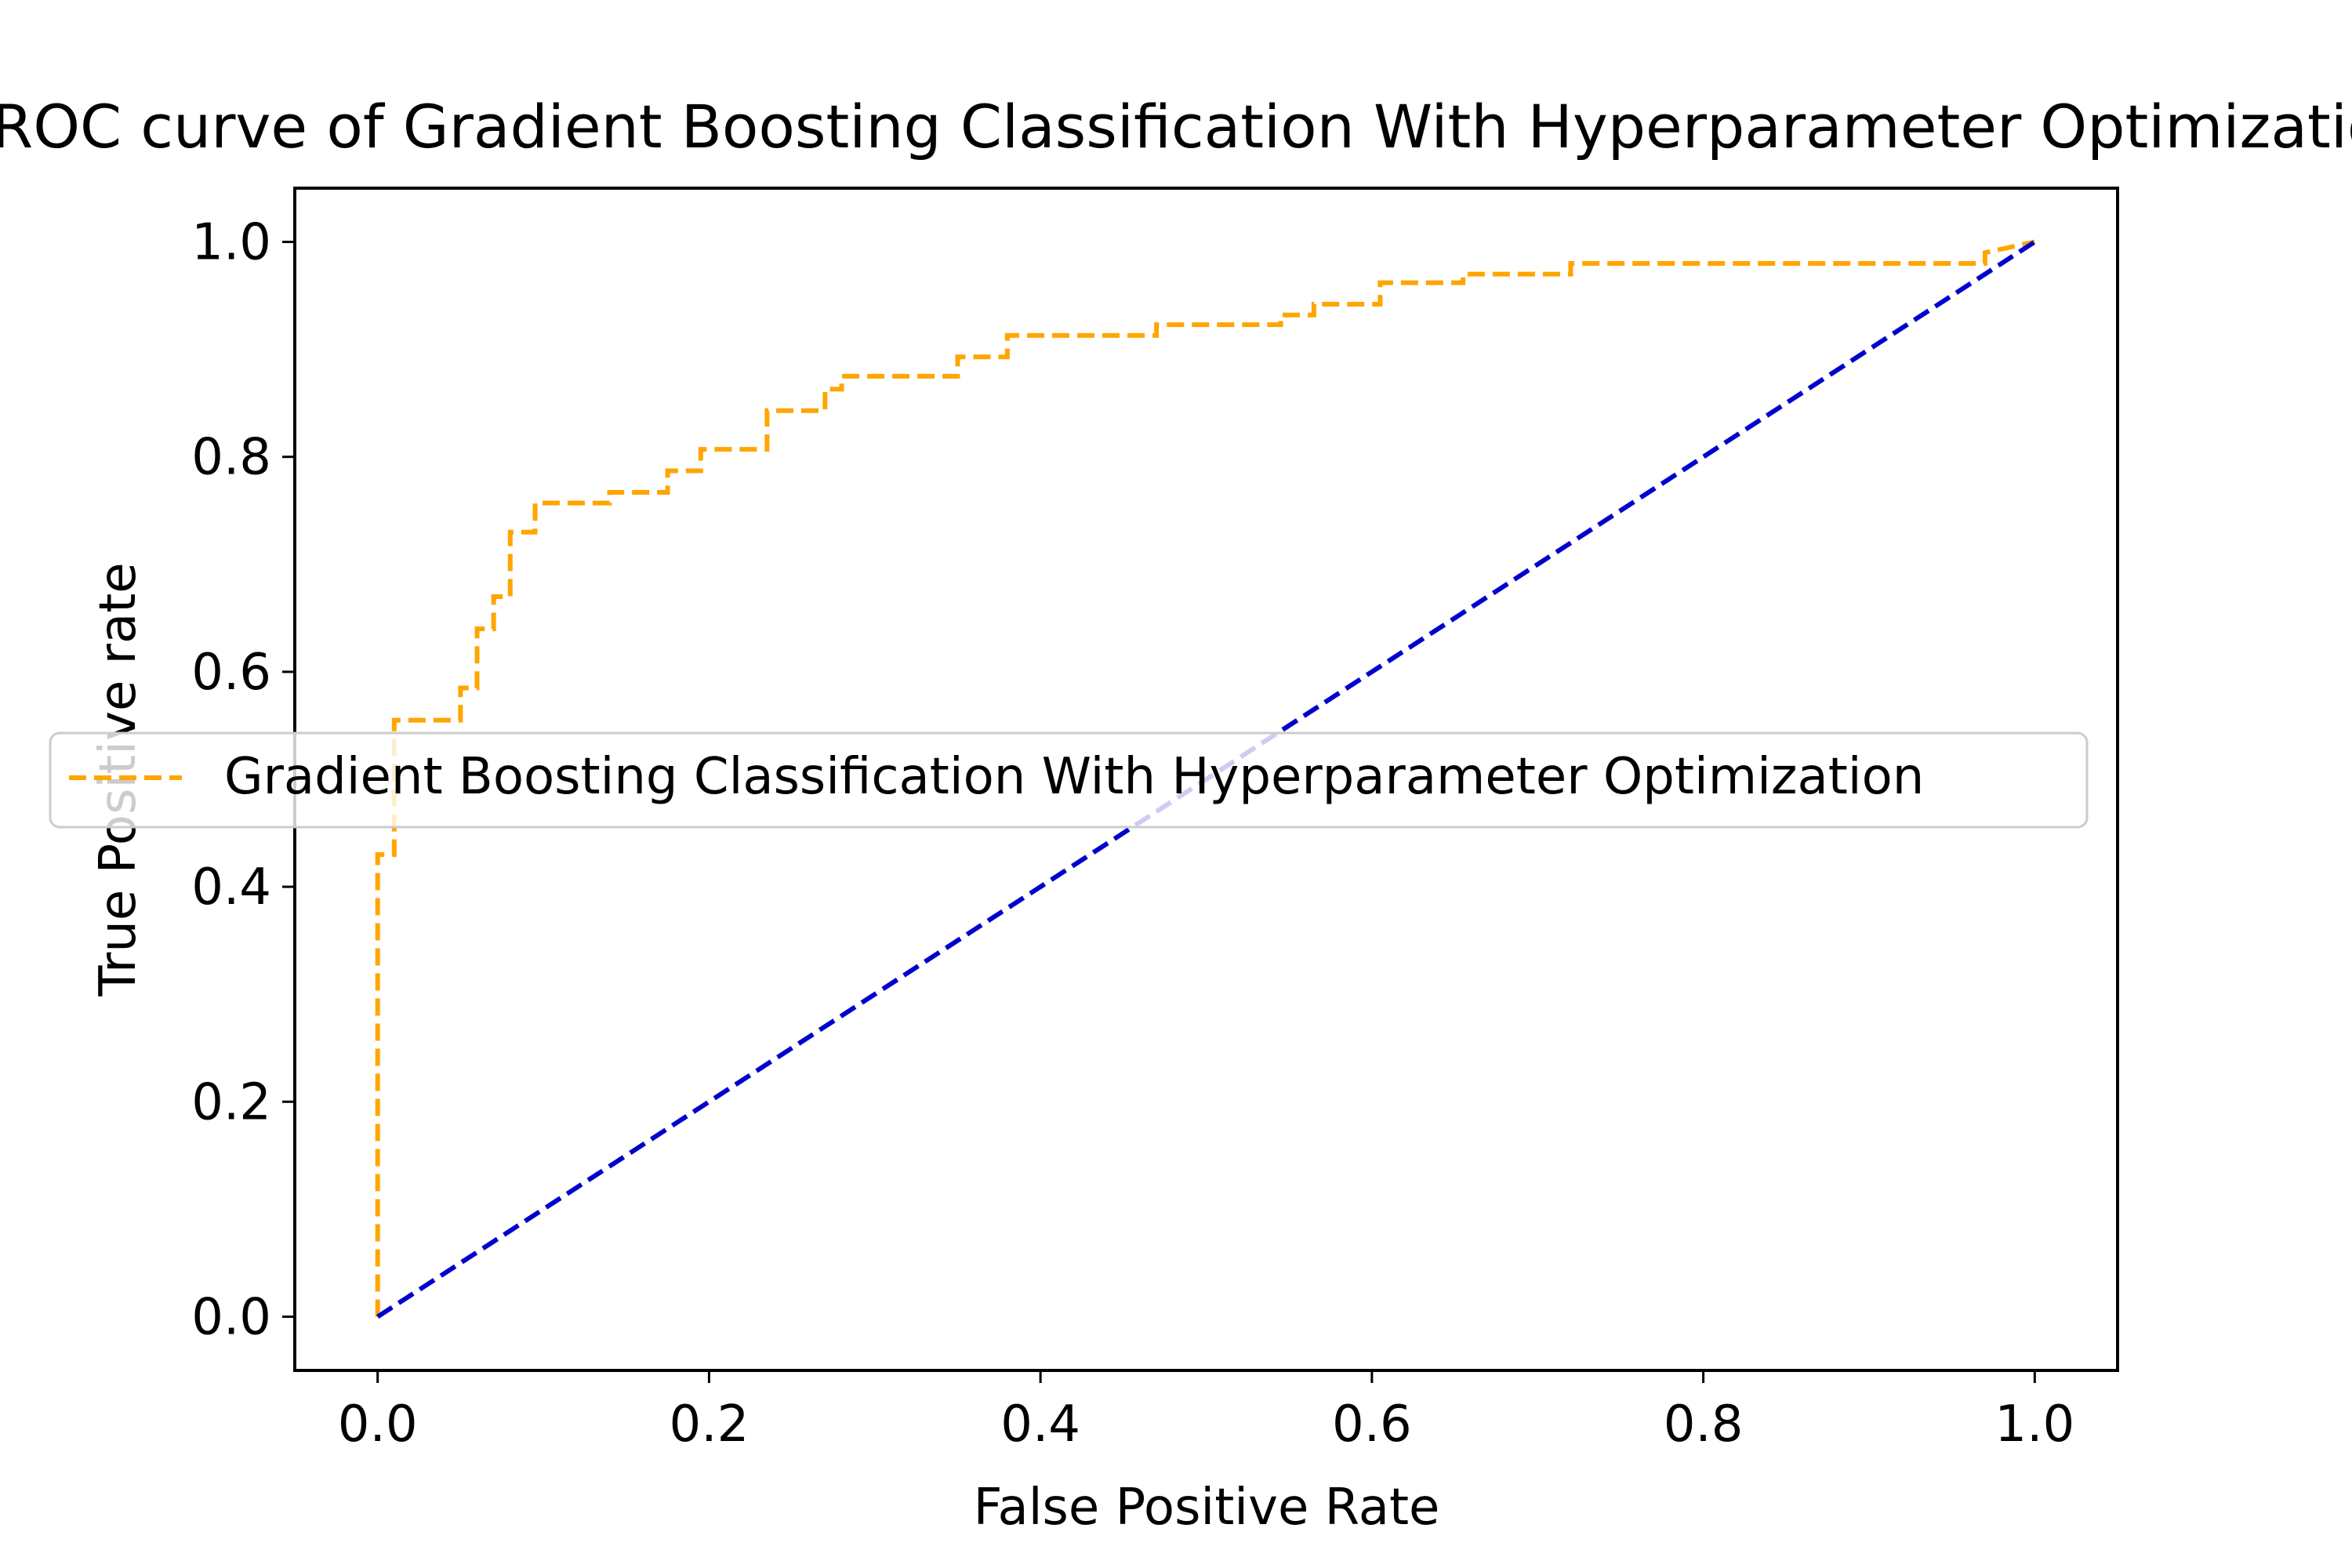 This screenshot has width=2352, height=1568. I want to click on legend-box, so click(1069, 780).